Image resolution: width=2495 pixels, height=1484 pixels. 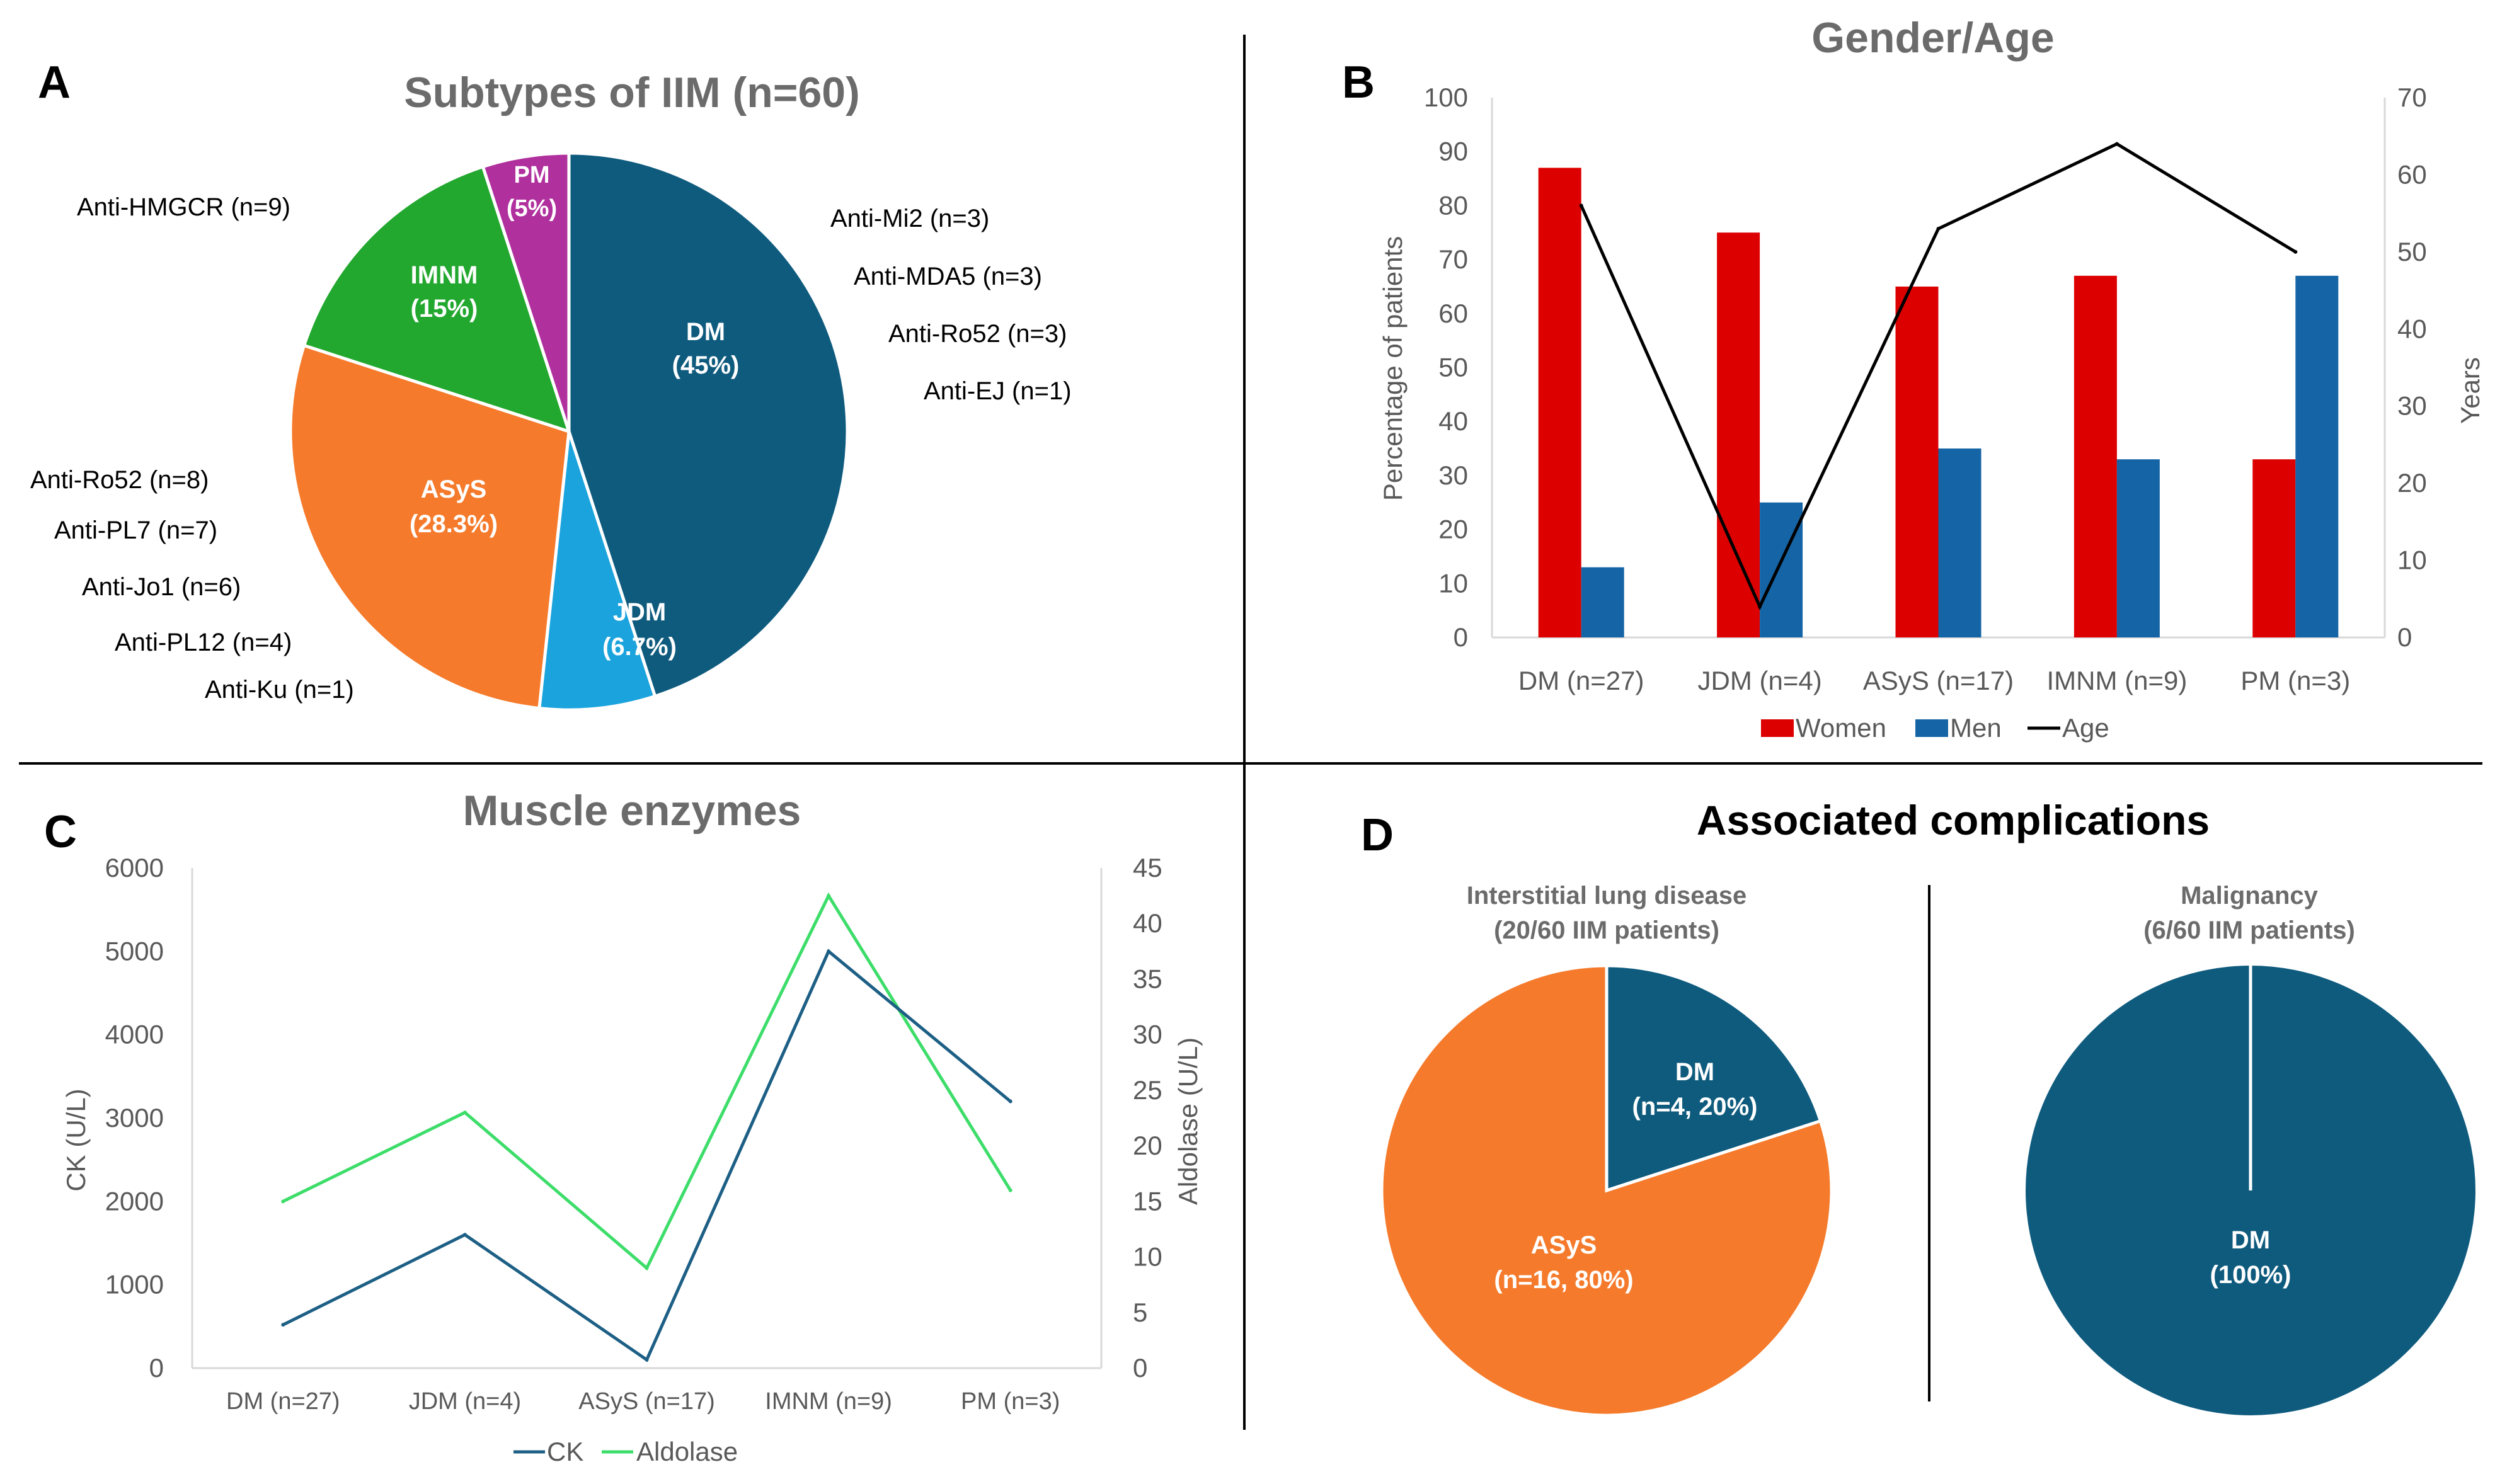 I want to click on ild-title-line2: (20/60 IIM patients), so click(x=1606, y=930).